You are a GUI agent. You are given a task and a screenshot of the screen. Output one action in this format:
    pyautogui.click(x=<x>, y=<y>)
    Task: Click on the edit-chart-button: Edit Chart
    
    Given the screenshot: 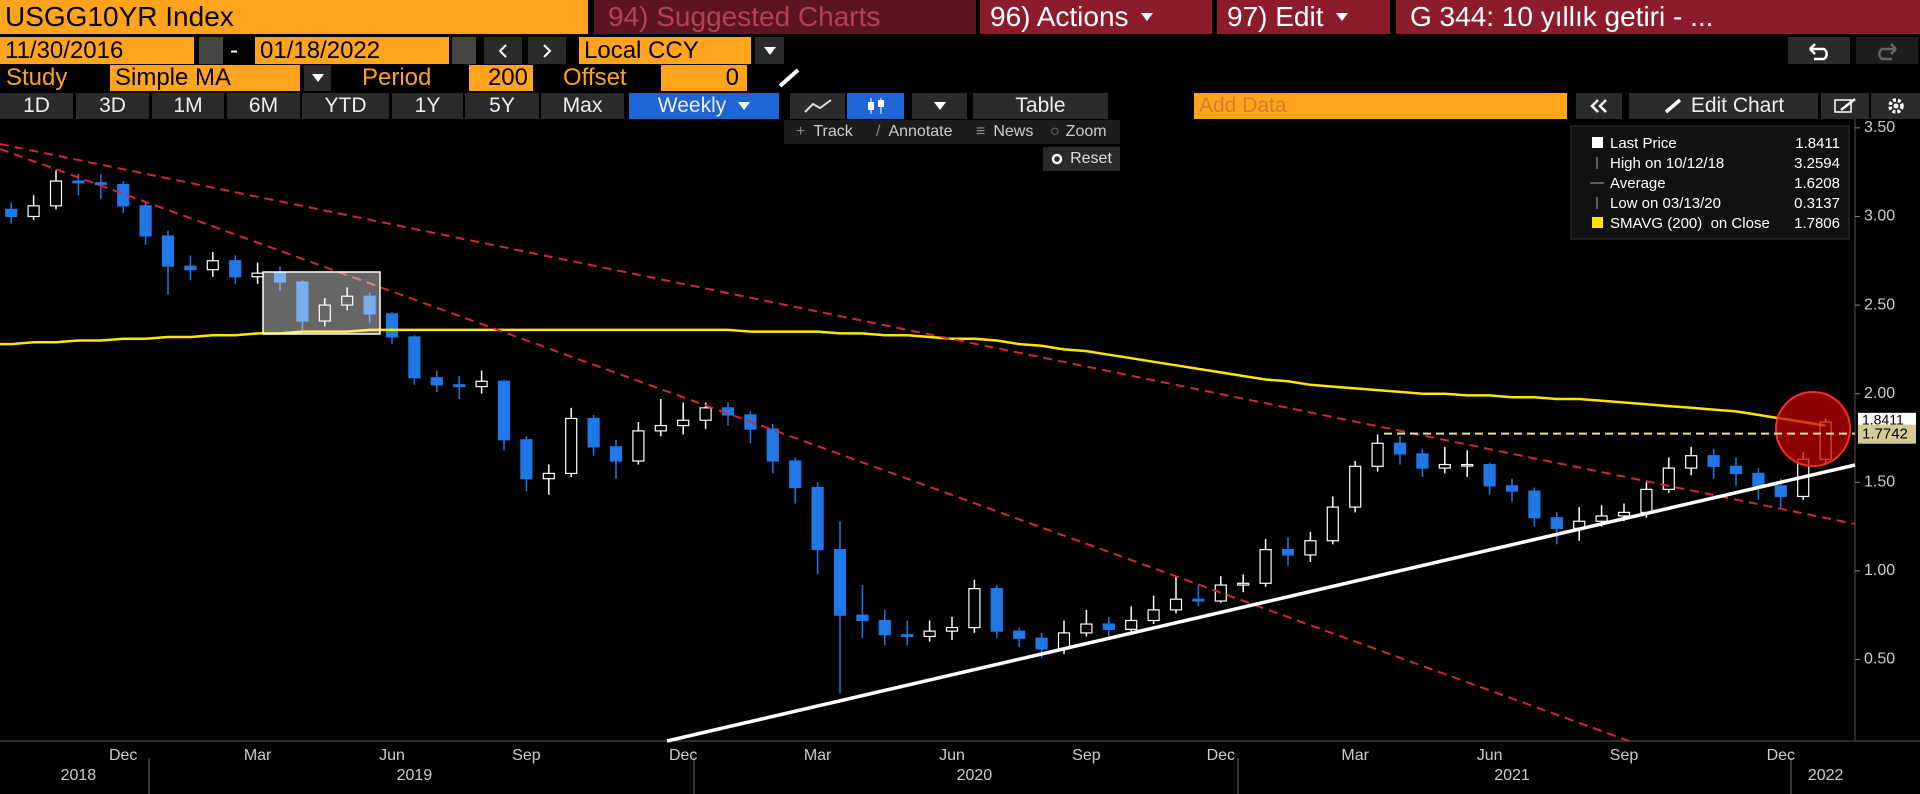 What is the action you would take?
    pyautogui.click(x=1723, y=106)
    